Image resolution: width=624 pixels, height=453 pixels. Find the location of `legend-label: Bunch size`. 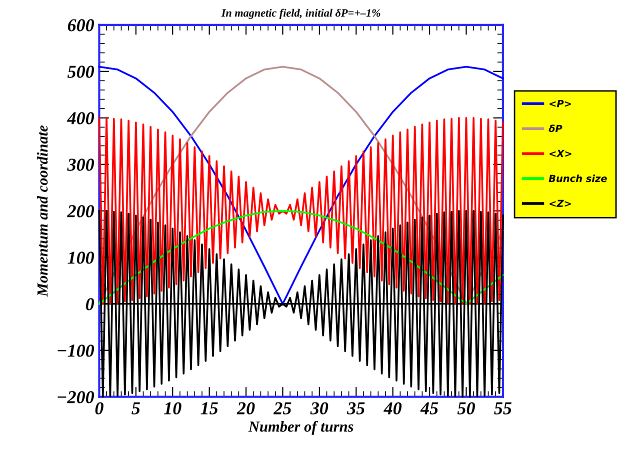

legend-label: Bunch size is located at coordinates (577, 178).